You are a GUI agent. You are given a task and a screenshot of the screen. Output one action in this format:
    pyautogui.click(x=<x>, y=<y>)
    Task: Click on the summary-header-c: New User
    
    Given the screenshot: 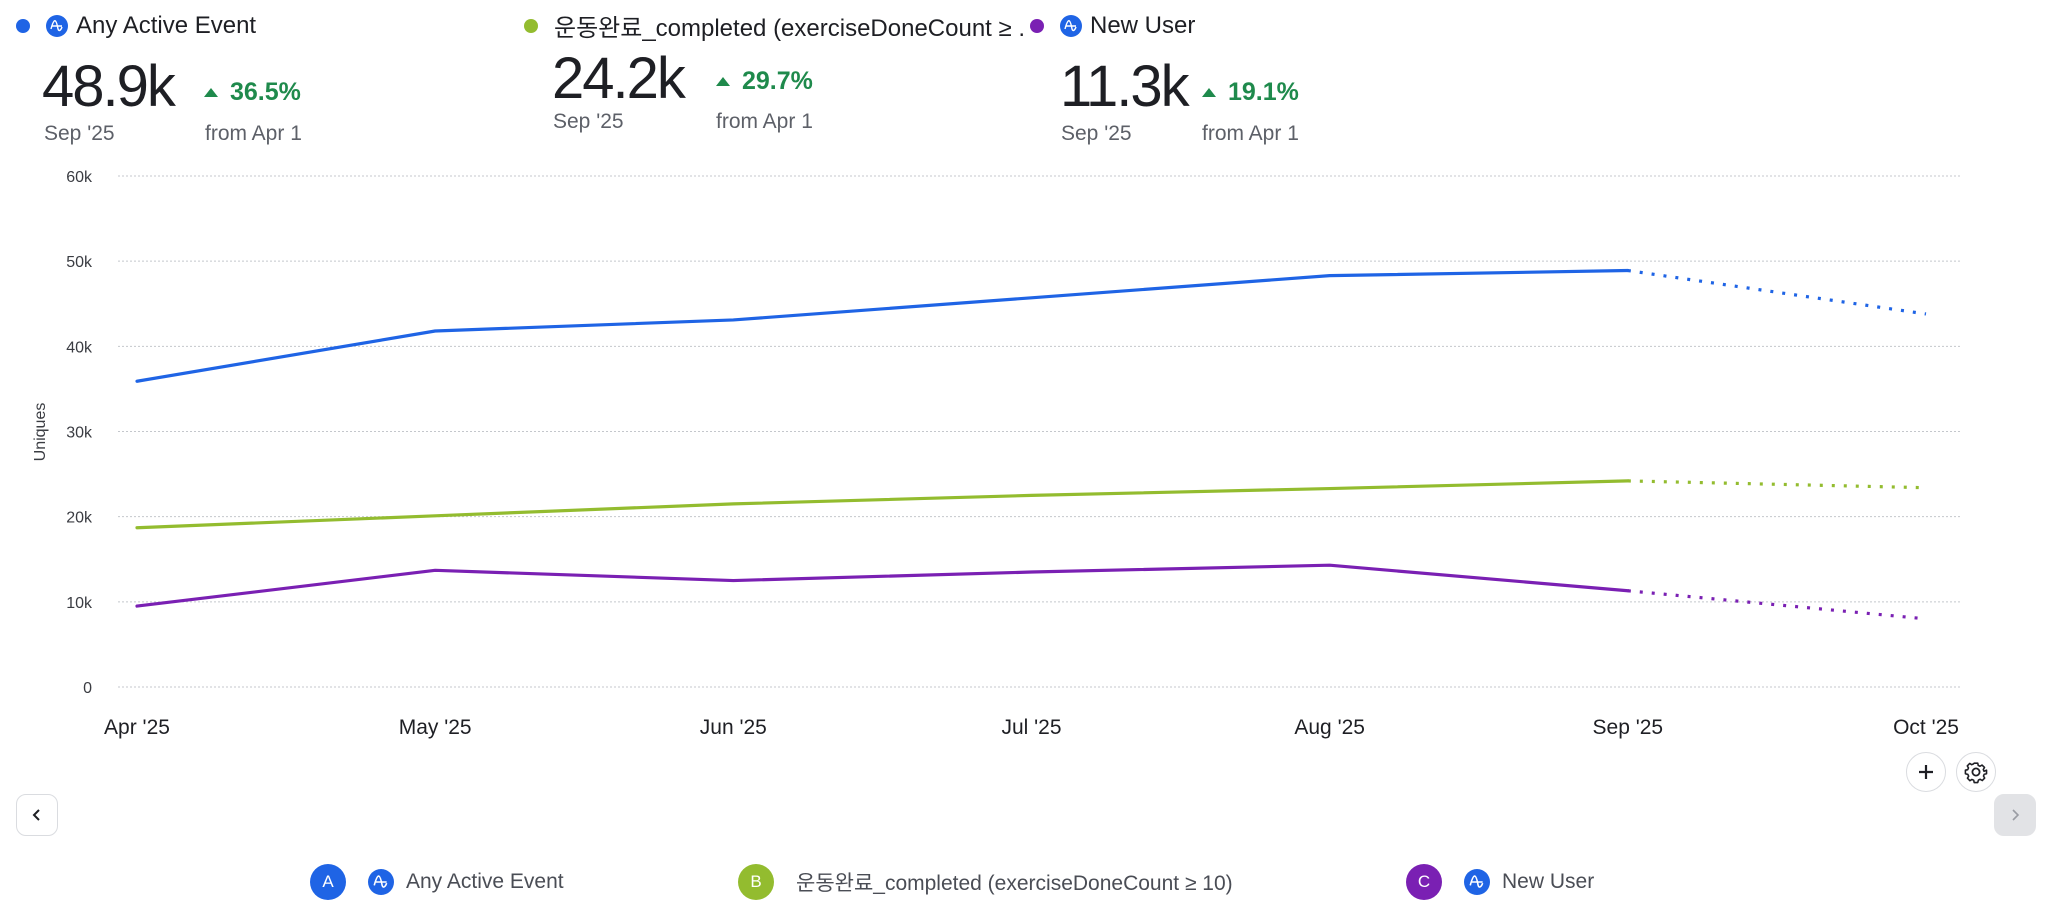 What is the action you would take?
    pyautogui.click(x=1112, y=26)
    